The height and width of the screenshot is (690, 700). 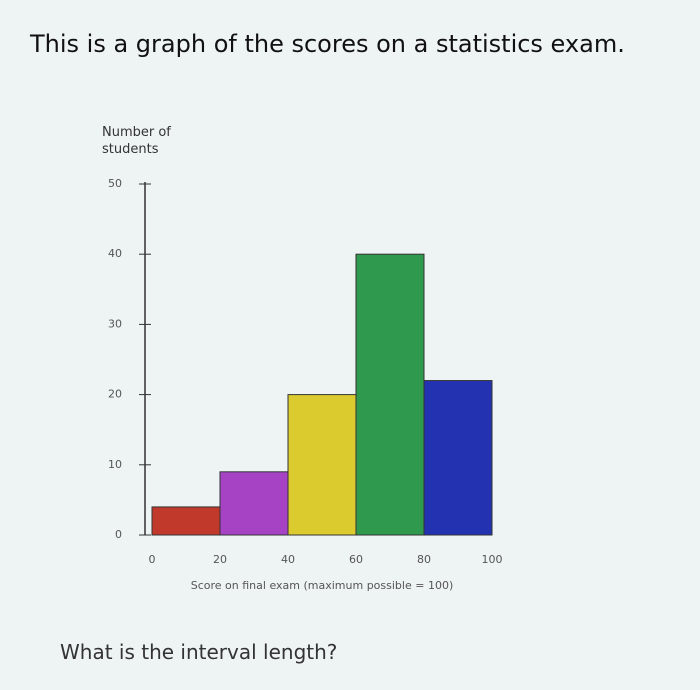 I want to click on y-tick-label: 40, so click(x=115, y=253).